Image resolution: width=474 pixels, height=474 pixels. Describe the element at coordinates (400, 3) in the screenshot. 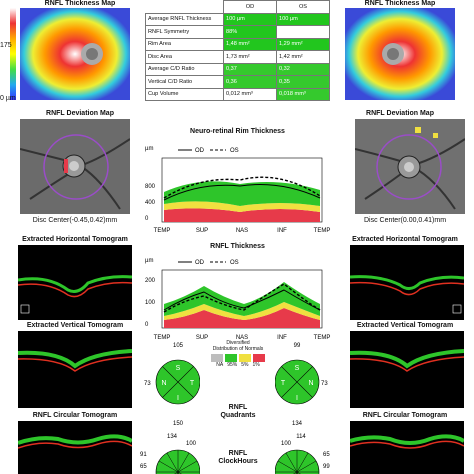

I see `right-thickness-title: RNFL Thickness Map` at that location.